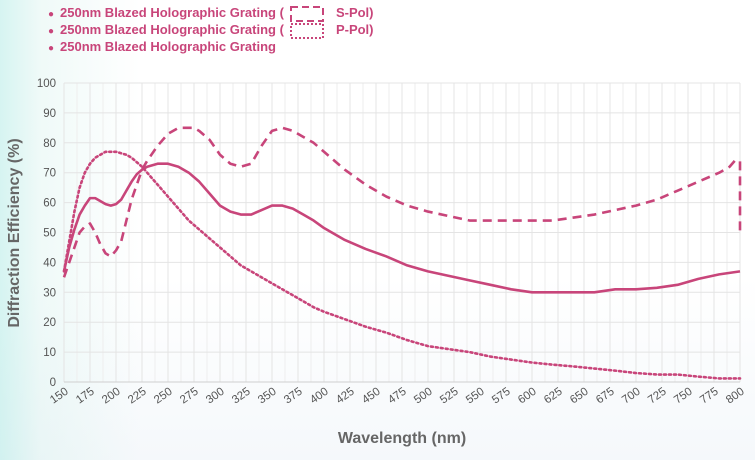 Image resolution: width=755 pixels, height=460 pixels. What do you see at coordinates (49, 114) in the screenshot?
I see `y-tick-label: 90` at bounding box center [49, 114].